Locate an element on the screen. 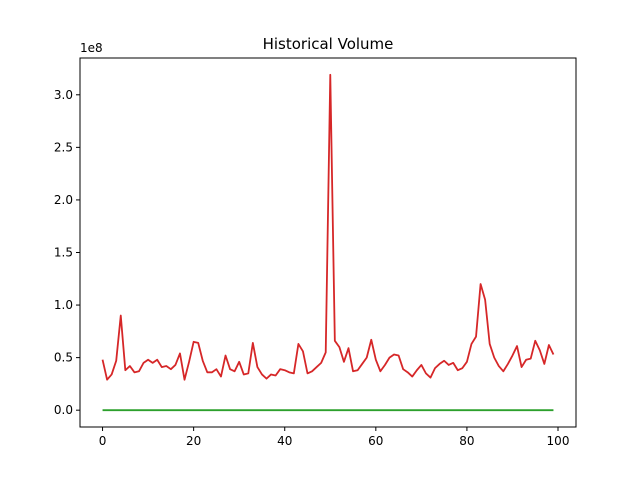  x-tick-label: 80 is located at coordinates (466, 441).